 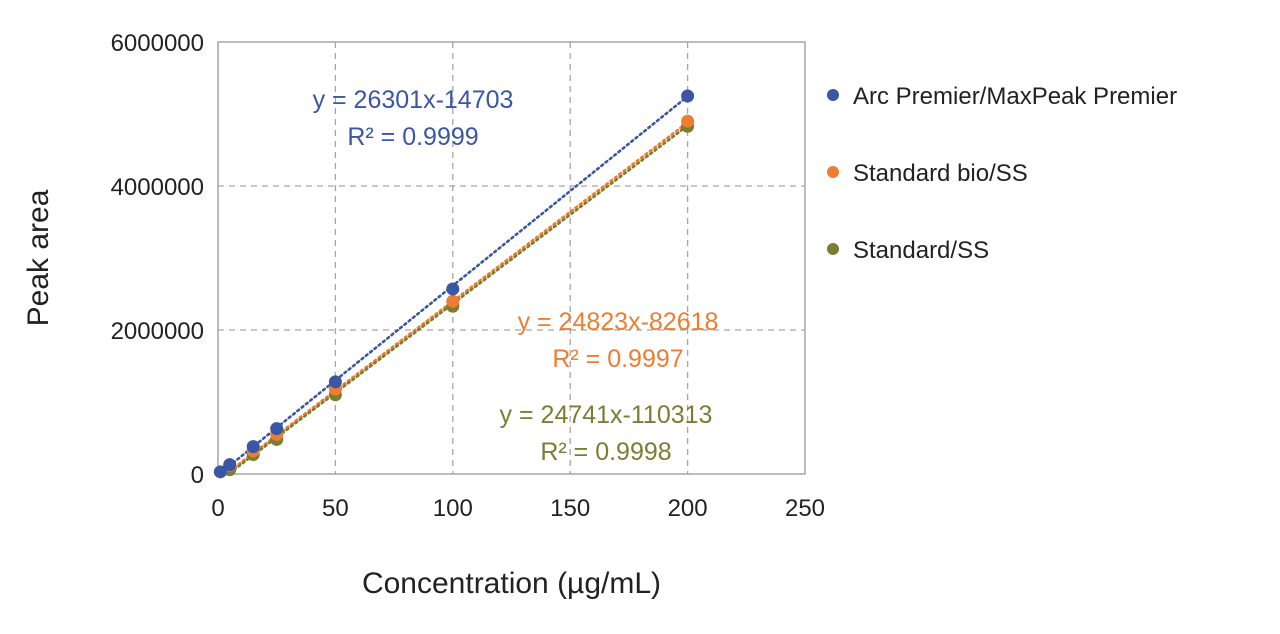 What do you see at coordinates (606, 415) in the screenshot?
I see `trendline-equation: y = 24741x-110313` at bounding box center [606, 415].